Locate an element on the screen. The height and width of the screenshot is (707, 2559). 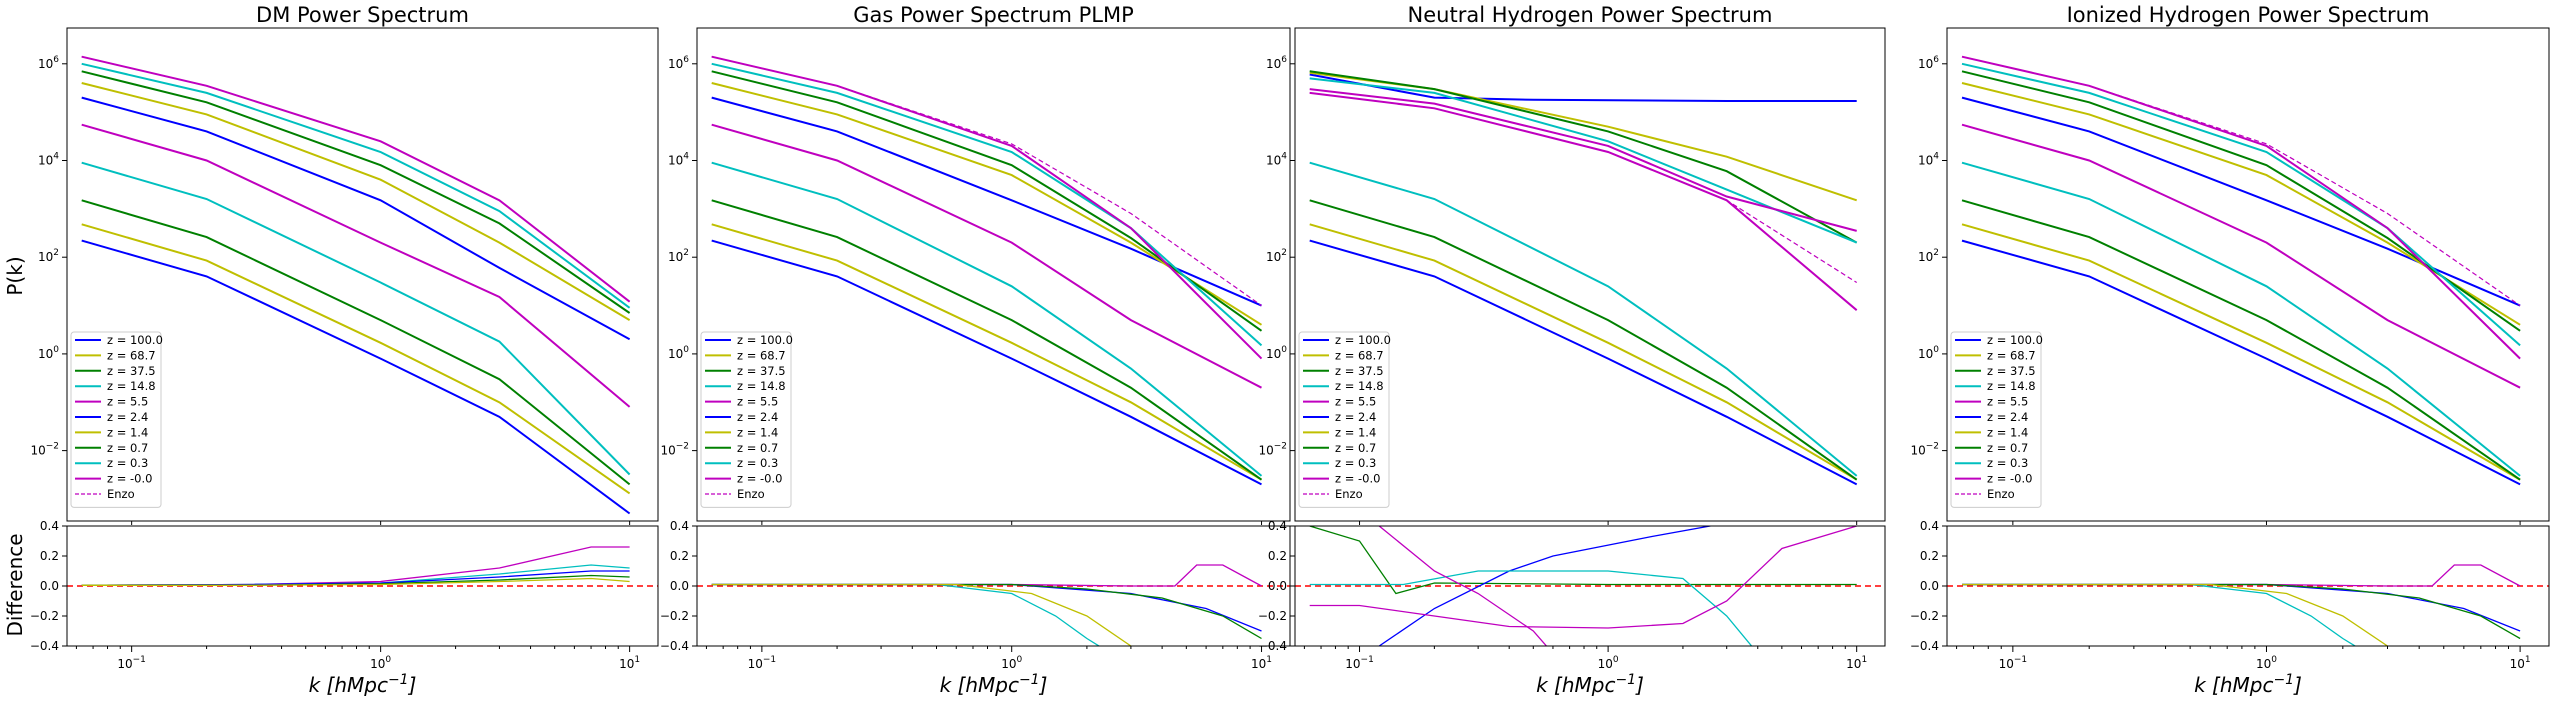
y-tick-label: 10⁴ is located at coordinates (678, 159).